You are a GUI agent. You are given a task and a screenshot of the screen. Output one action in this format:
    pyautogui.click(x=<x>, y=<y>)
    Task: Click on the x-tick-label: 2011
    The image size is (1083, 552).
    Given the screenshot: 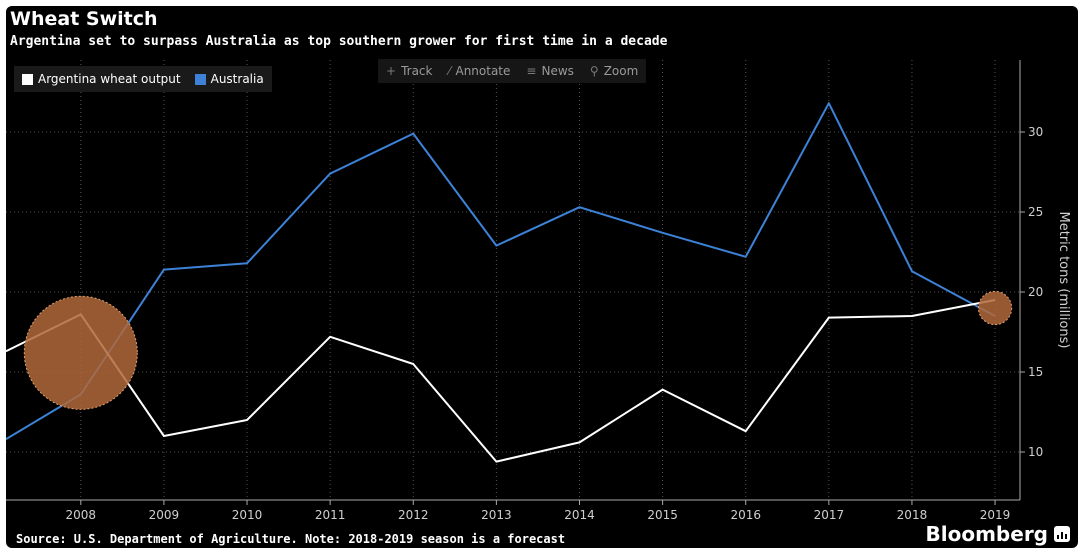 What is the action you would take?
    pyautogui.click(x=330, y=515)
    